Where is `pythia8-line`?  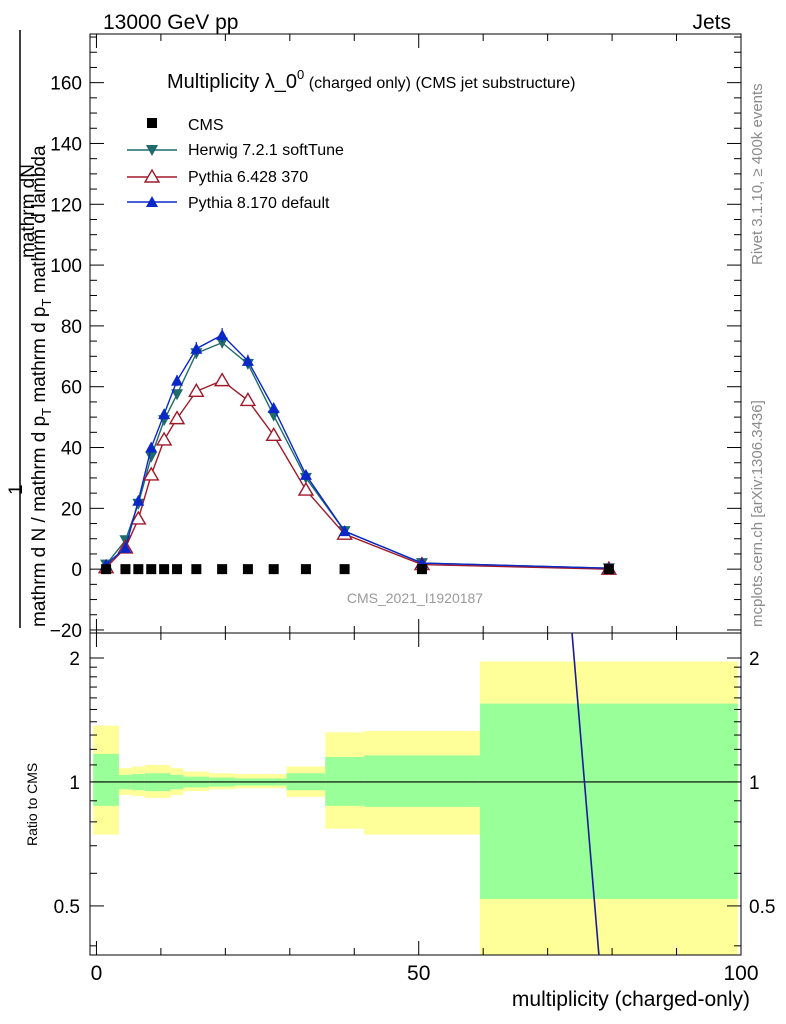
pythia8-line is located at coordinates (357, 451).